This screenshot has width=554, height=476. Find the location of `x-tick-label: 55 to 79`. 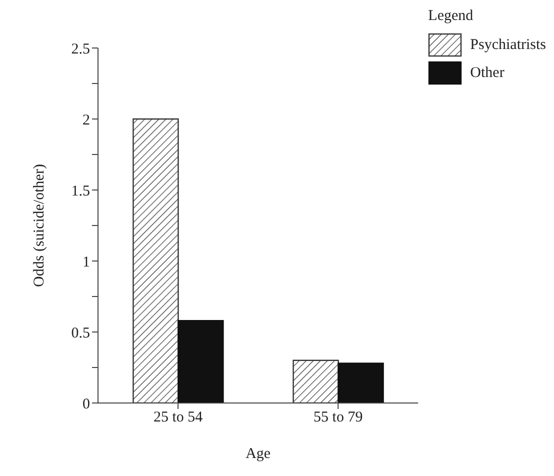

x-tick-label: 55 to 79 is located at coordinates (338, 418).